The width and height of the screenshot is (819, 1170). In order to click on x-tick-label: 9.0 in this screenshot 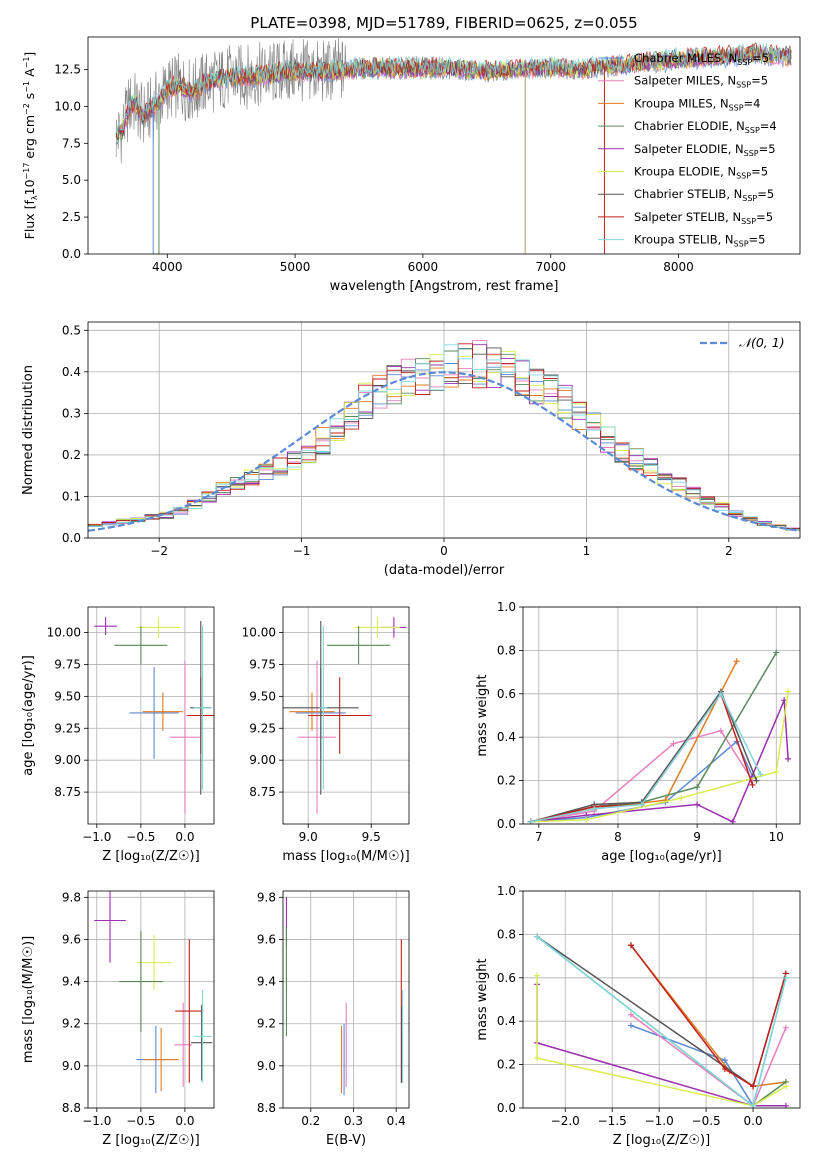, I will do `click(308, 837)`.